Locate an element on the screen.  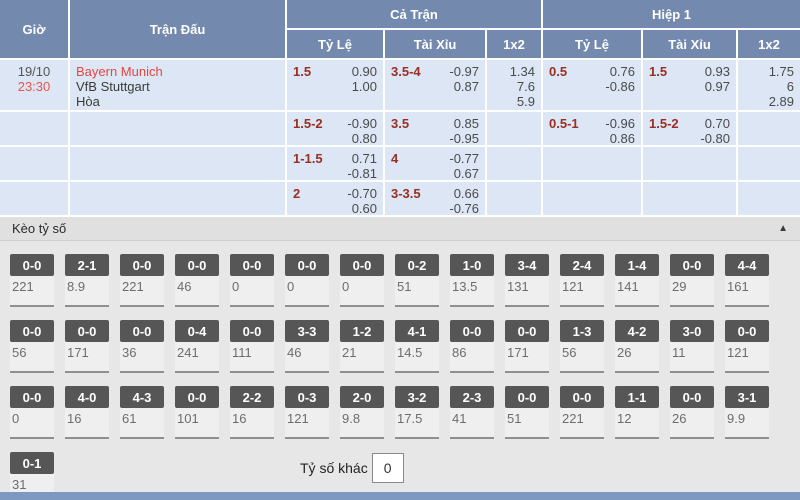
score-cell: 3-4 131 is located at coordinates (527, 280).